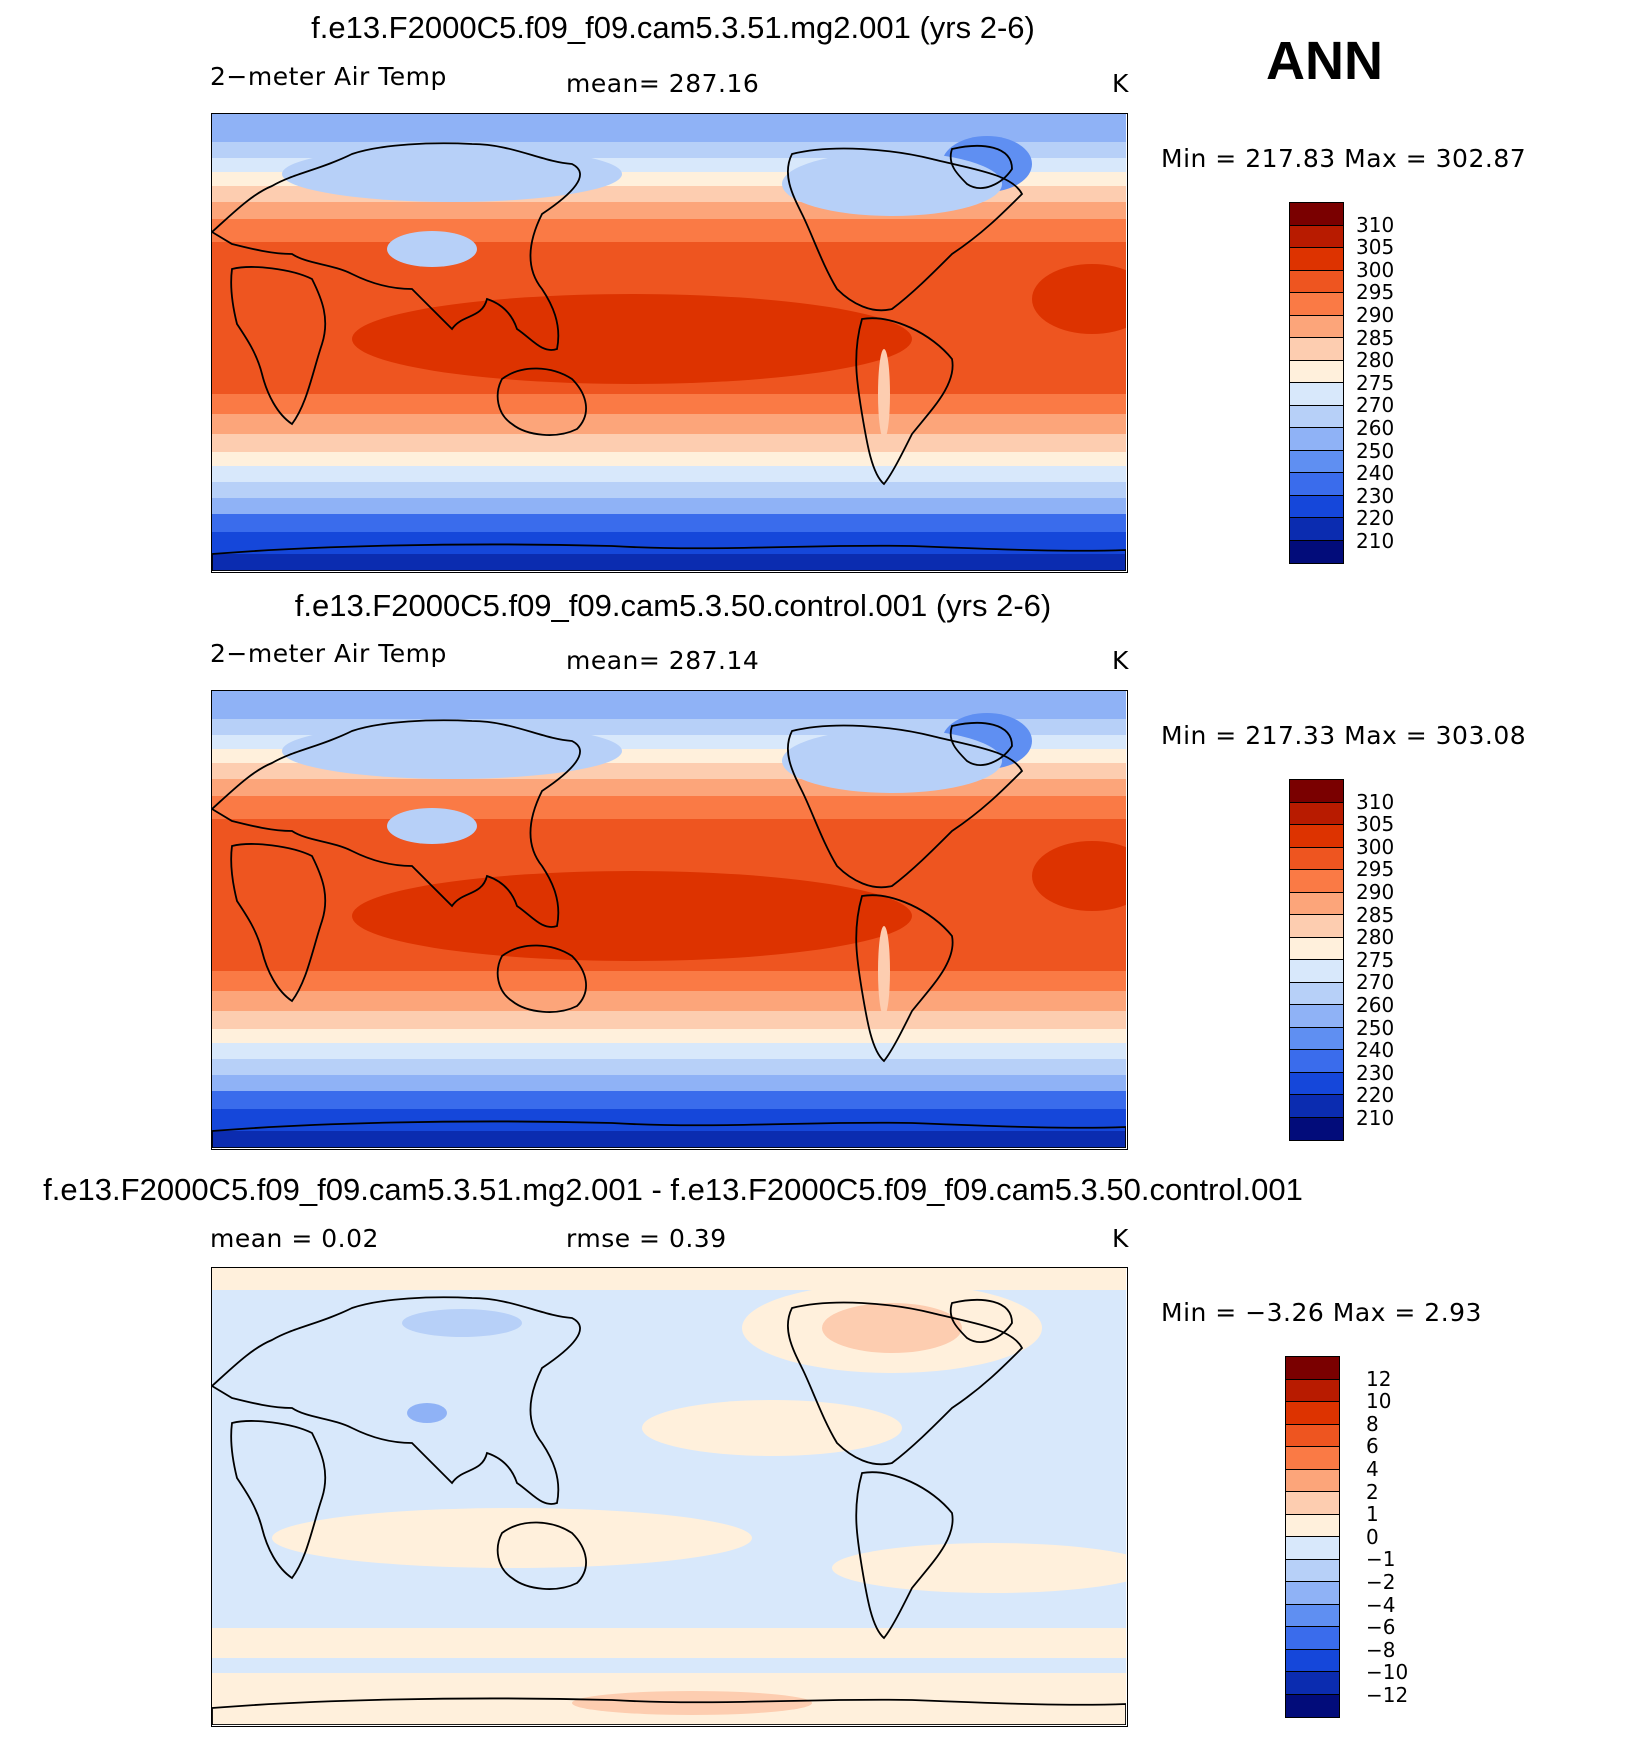  What do you see at coordinates (669, 343) in the screenshot?
I see `panel-1-map` at bounding box center [669, 343].